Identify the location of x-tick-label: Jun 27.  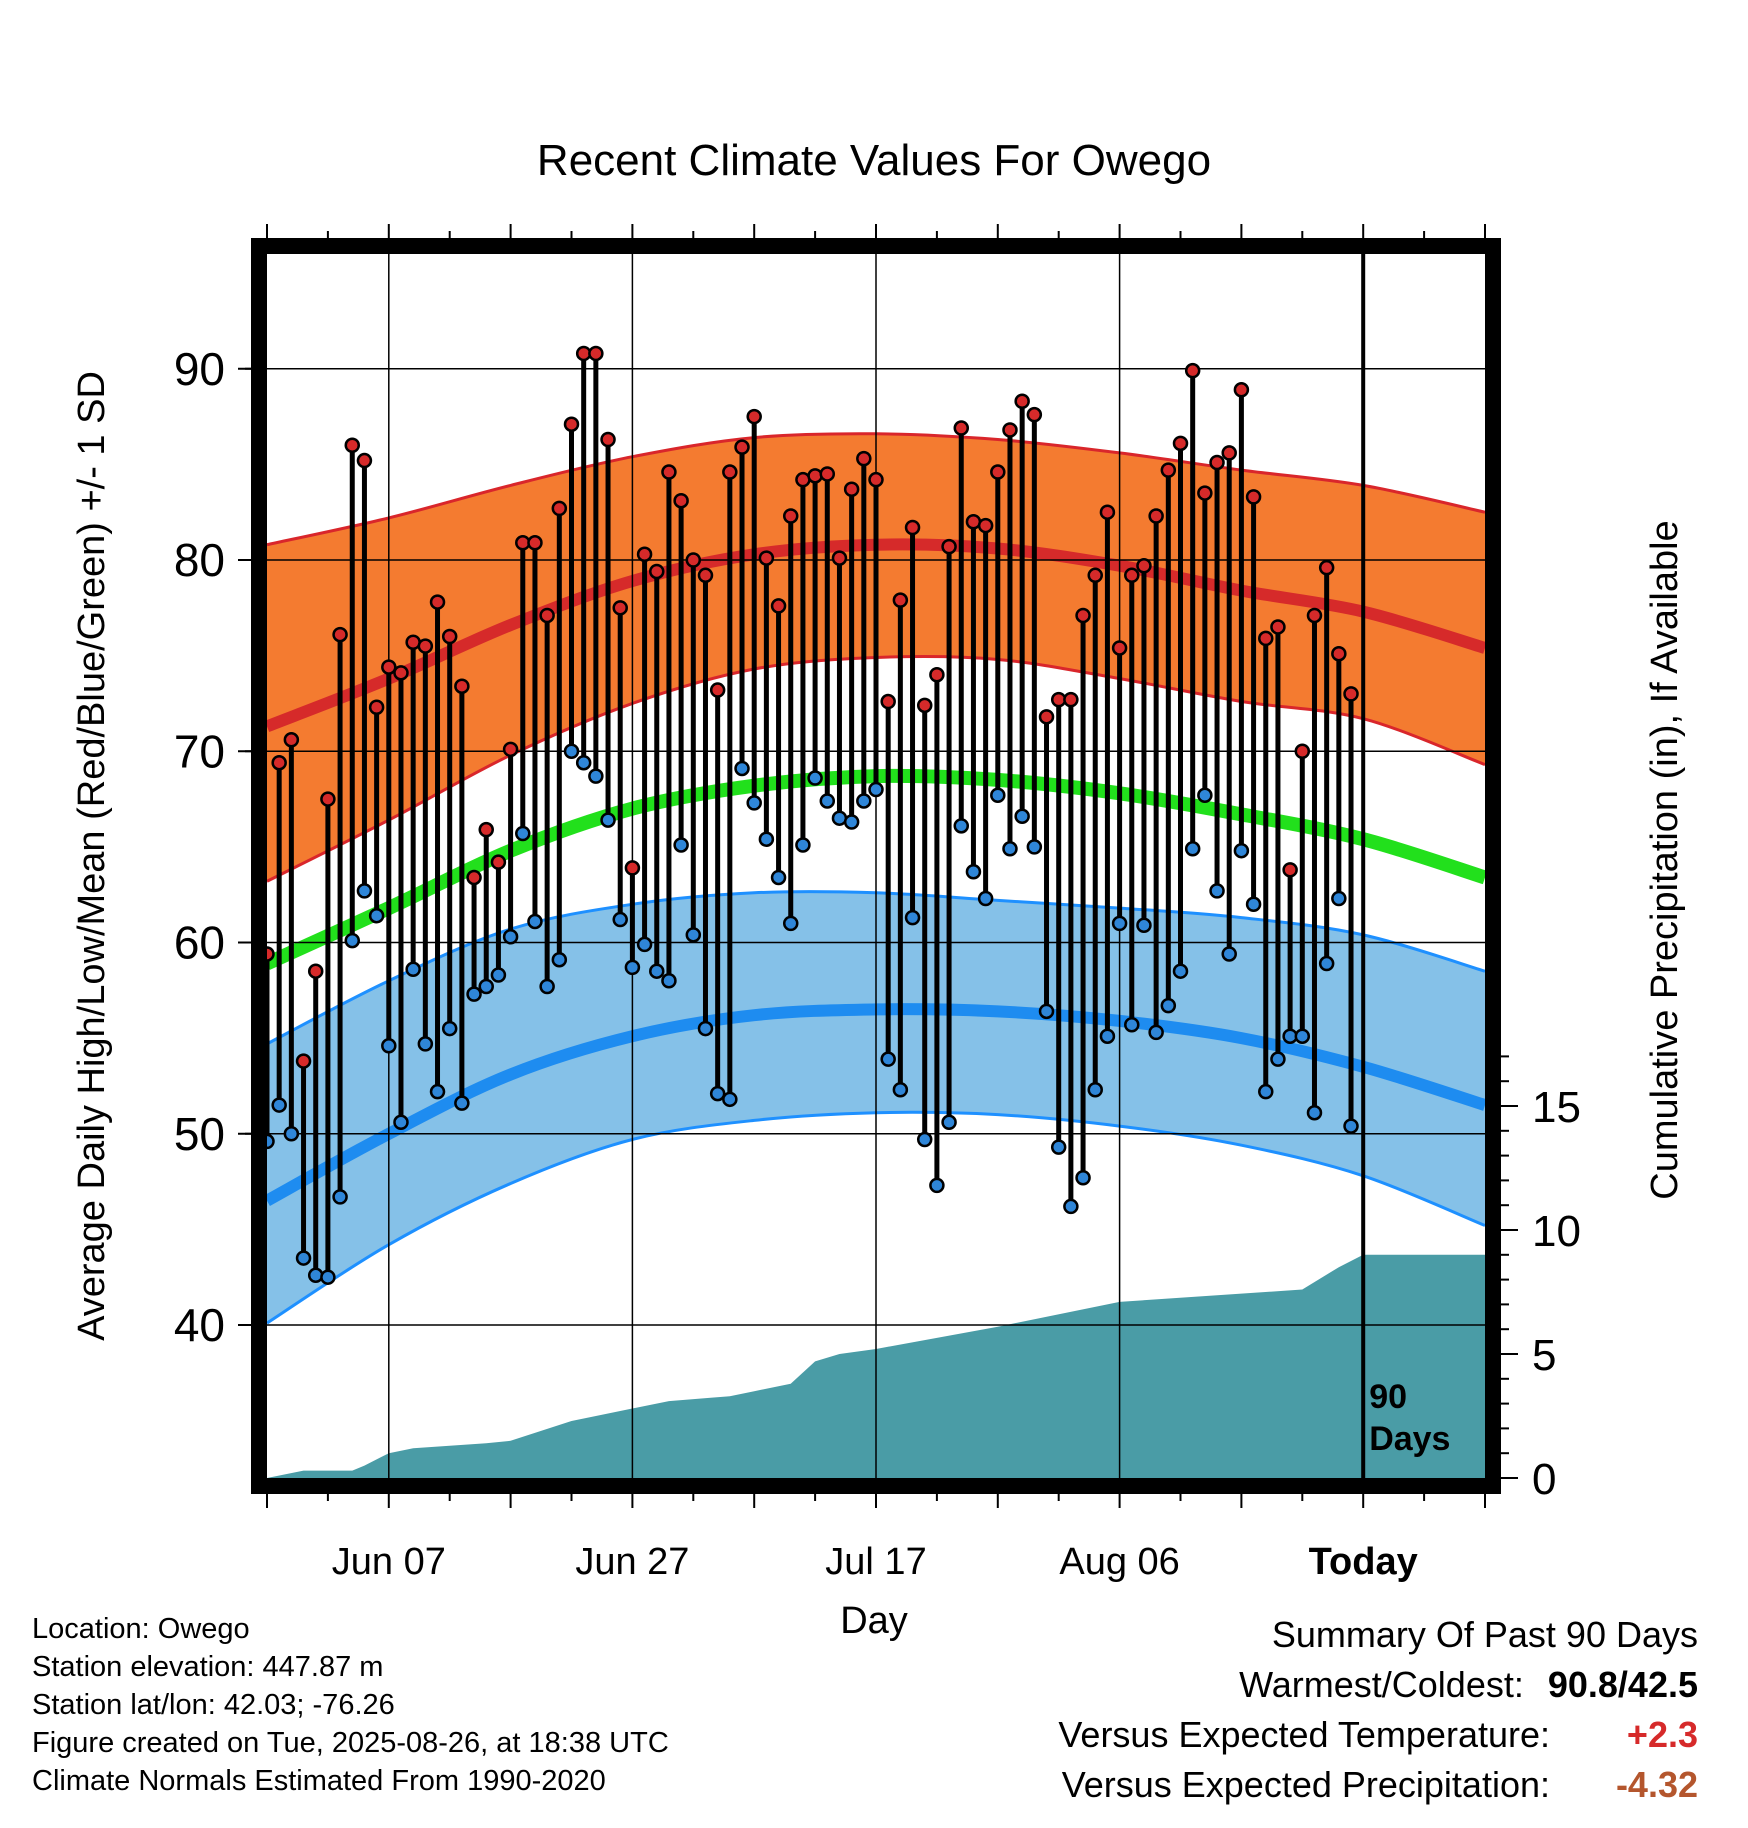
(632, 1562).